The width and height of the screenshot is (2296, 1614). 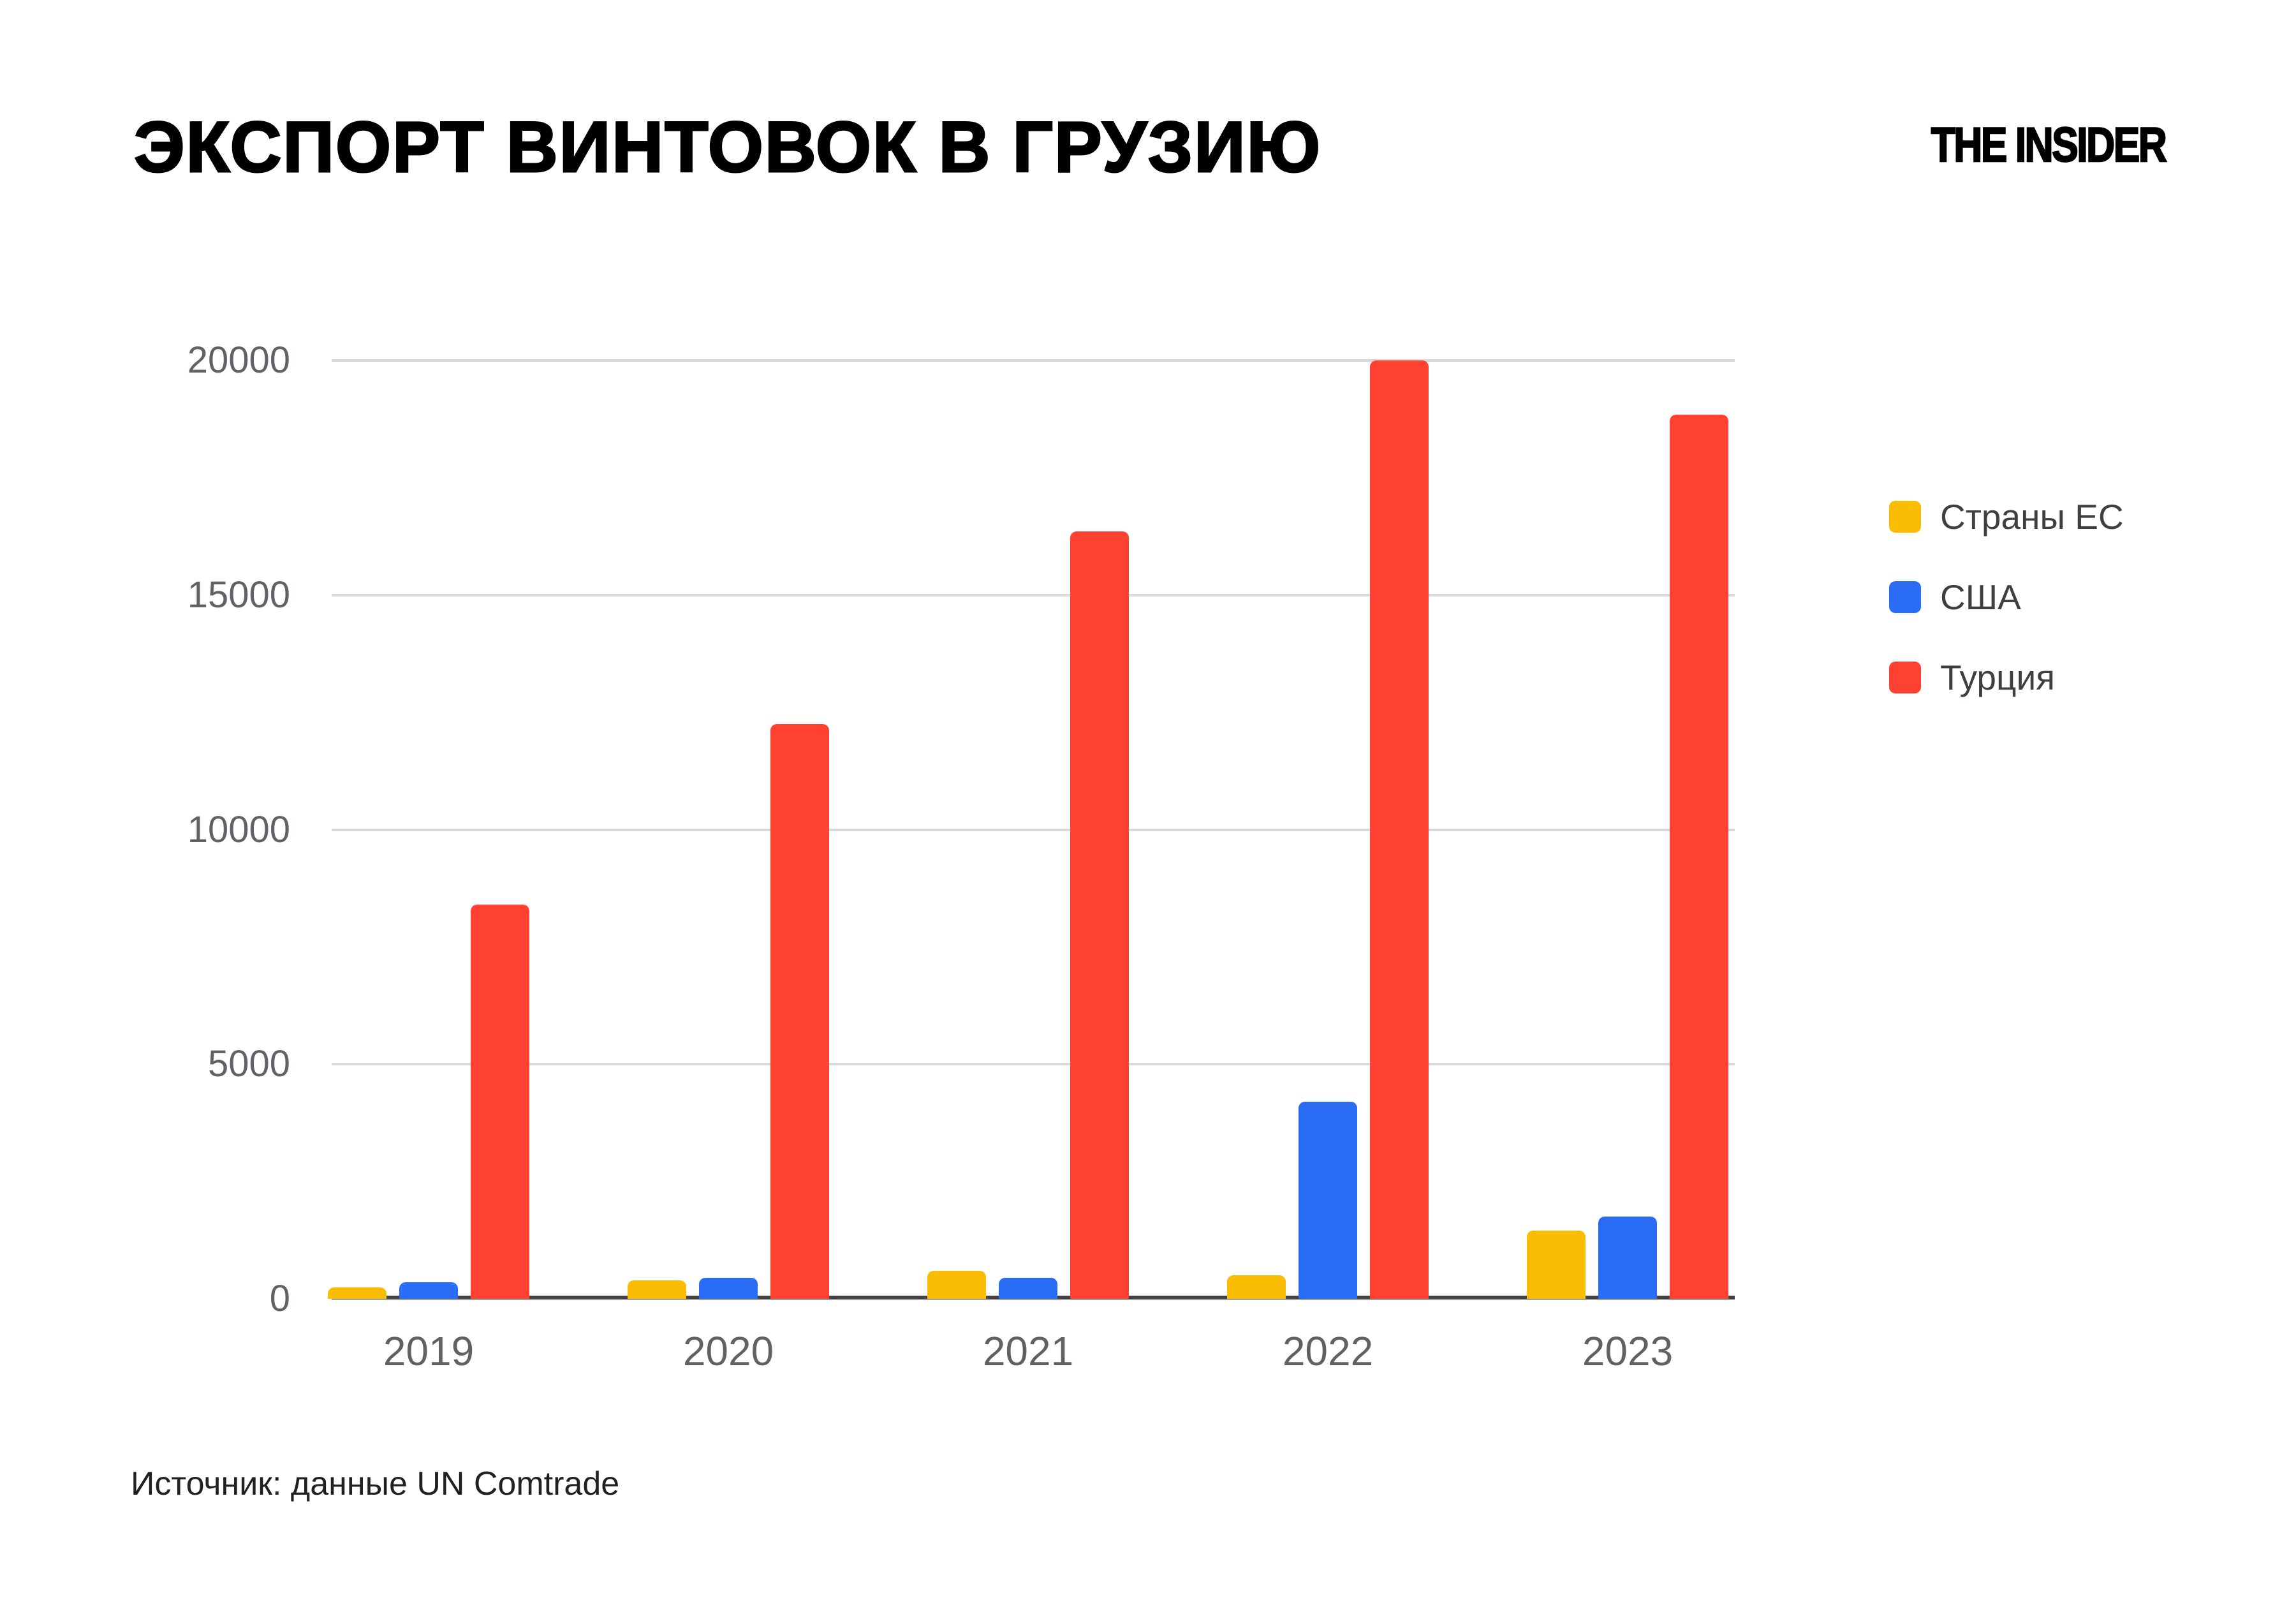 What do you see at coordinates (727, 147) in the screenshot?
I see `page-title: ЭКСПОРТ ВИНТОВОК В ГРУЗИЮ` at bounding box center [727, 147].